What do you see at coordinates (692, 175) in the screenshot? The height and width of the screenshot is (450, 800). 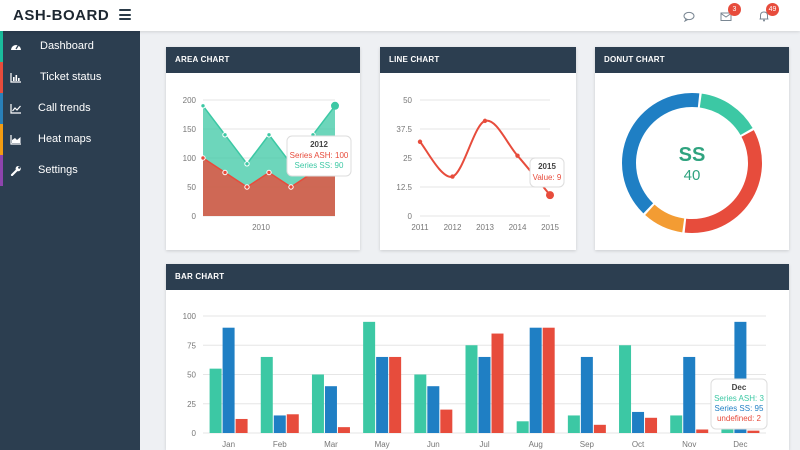 I see `donut-center-value: 40` at bounding box center [692, 175].